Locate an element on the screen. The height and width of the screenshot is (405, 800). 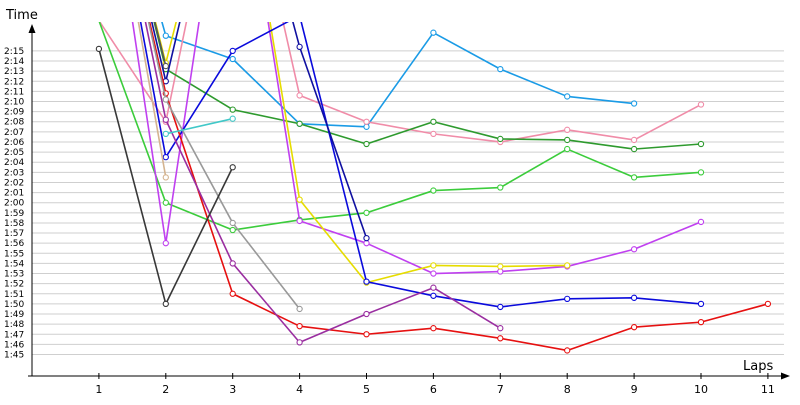
x-tick-label: 9 is located at coordinates (634, 389).